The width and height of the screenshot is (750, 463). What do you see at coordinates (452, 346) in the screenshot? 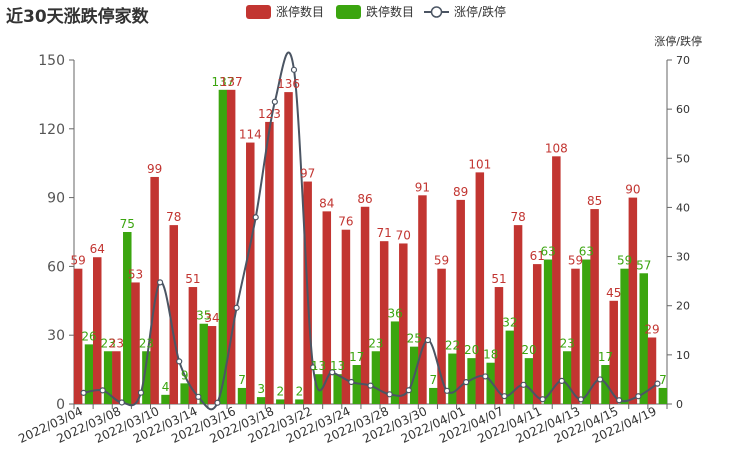
I see `label-limit-down: 22` at bounding box center [452, 346].